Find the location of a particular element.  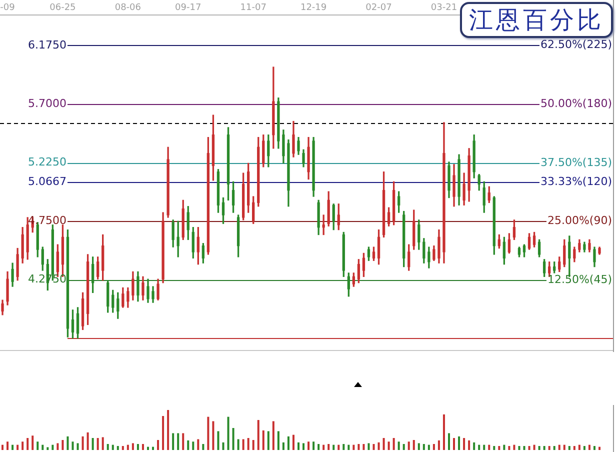

x-tick-label: 06-25 is located at coordinates (63, 7).